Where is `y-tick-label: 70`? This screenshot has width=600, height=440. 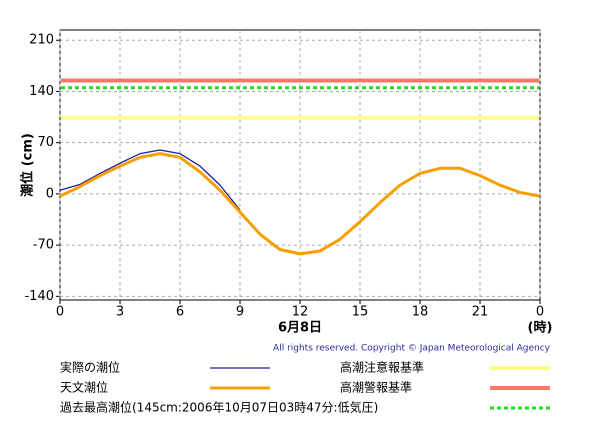 y-tick-label: 70 is located at coordinates (45, 142).